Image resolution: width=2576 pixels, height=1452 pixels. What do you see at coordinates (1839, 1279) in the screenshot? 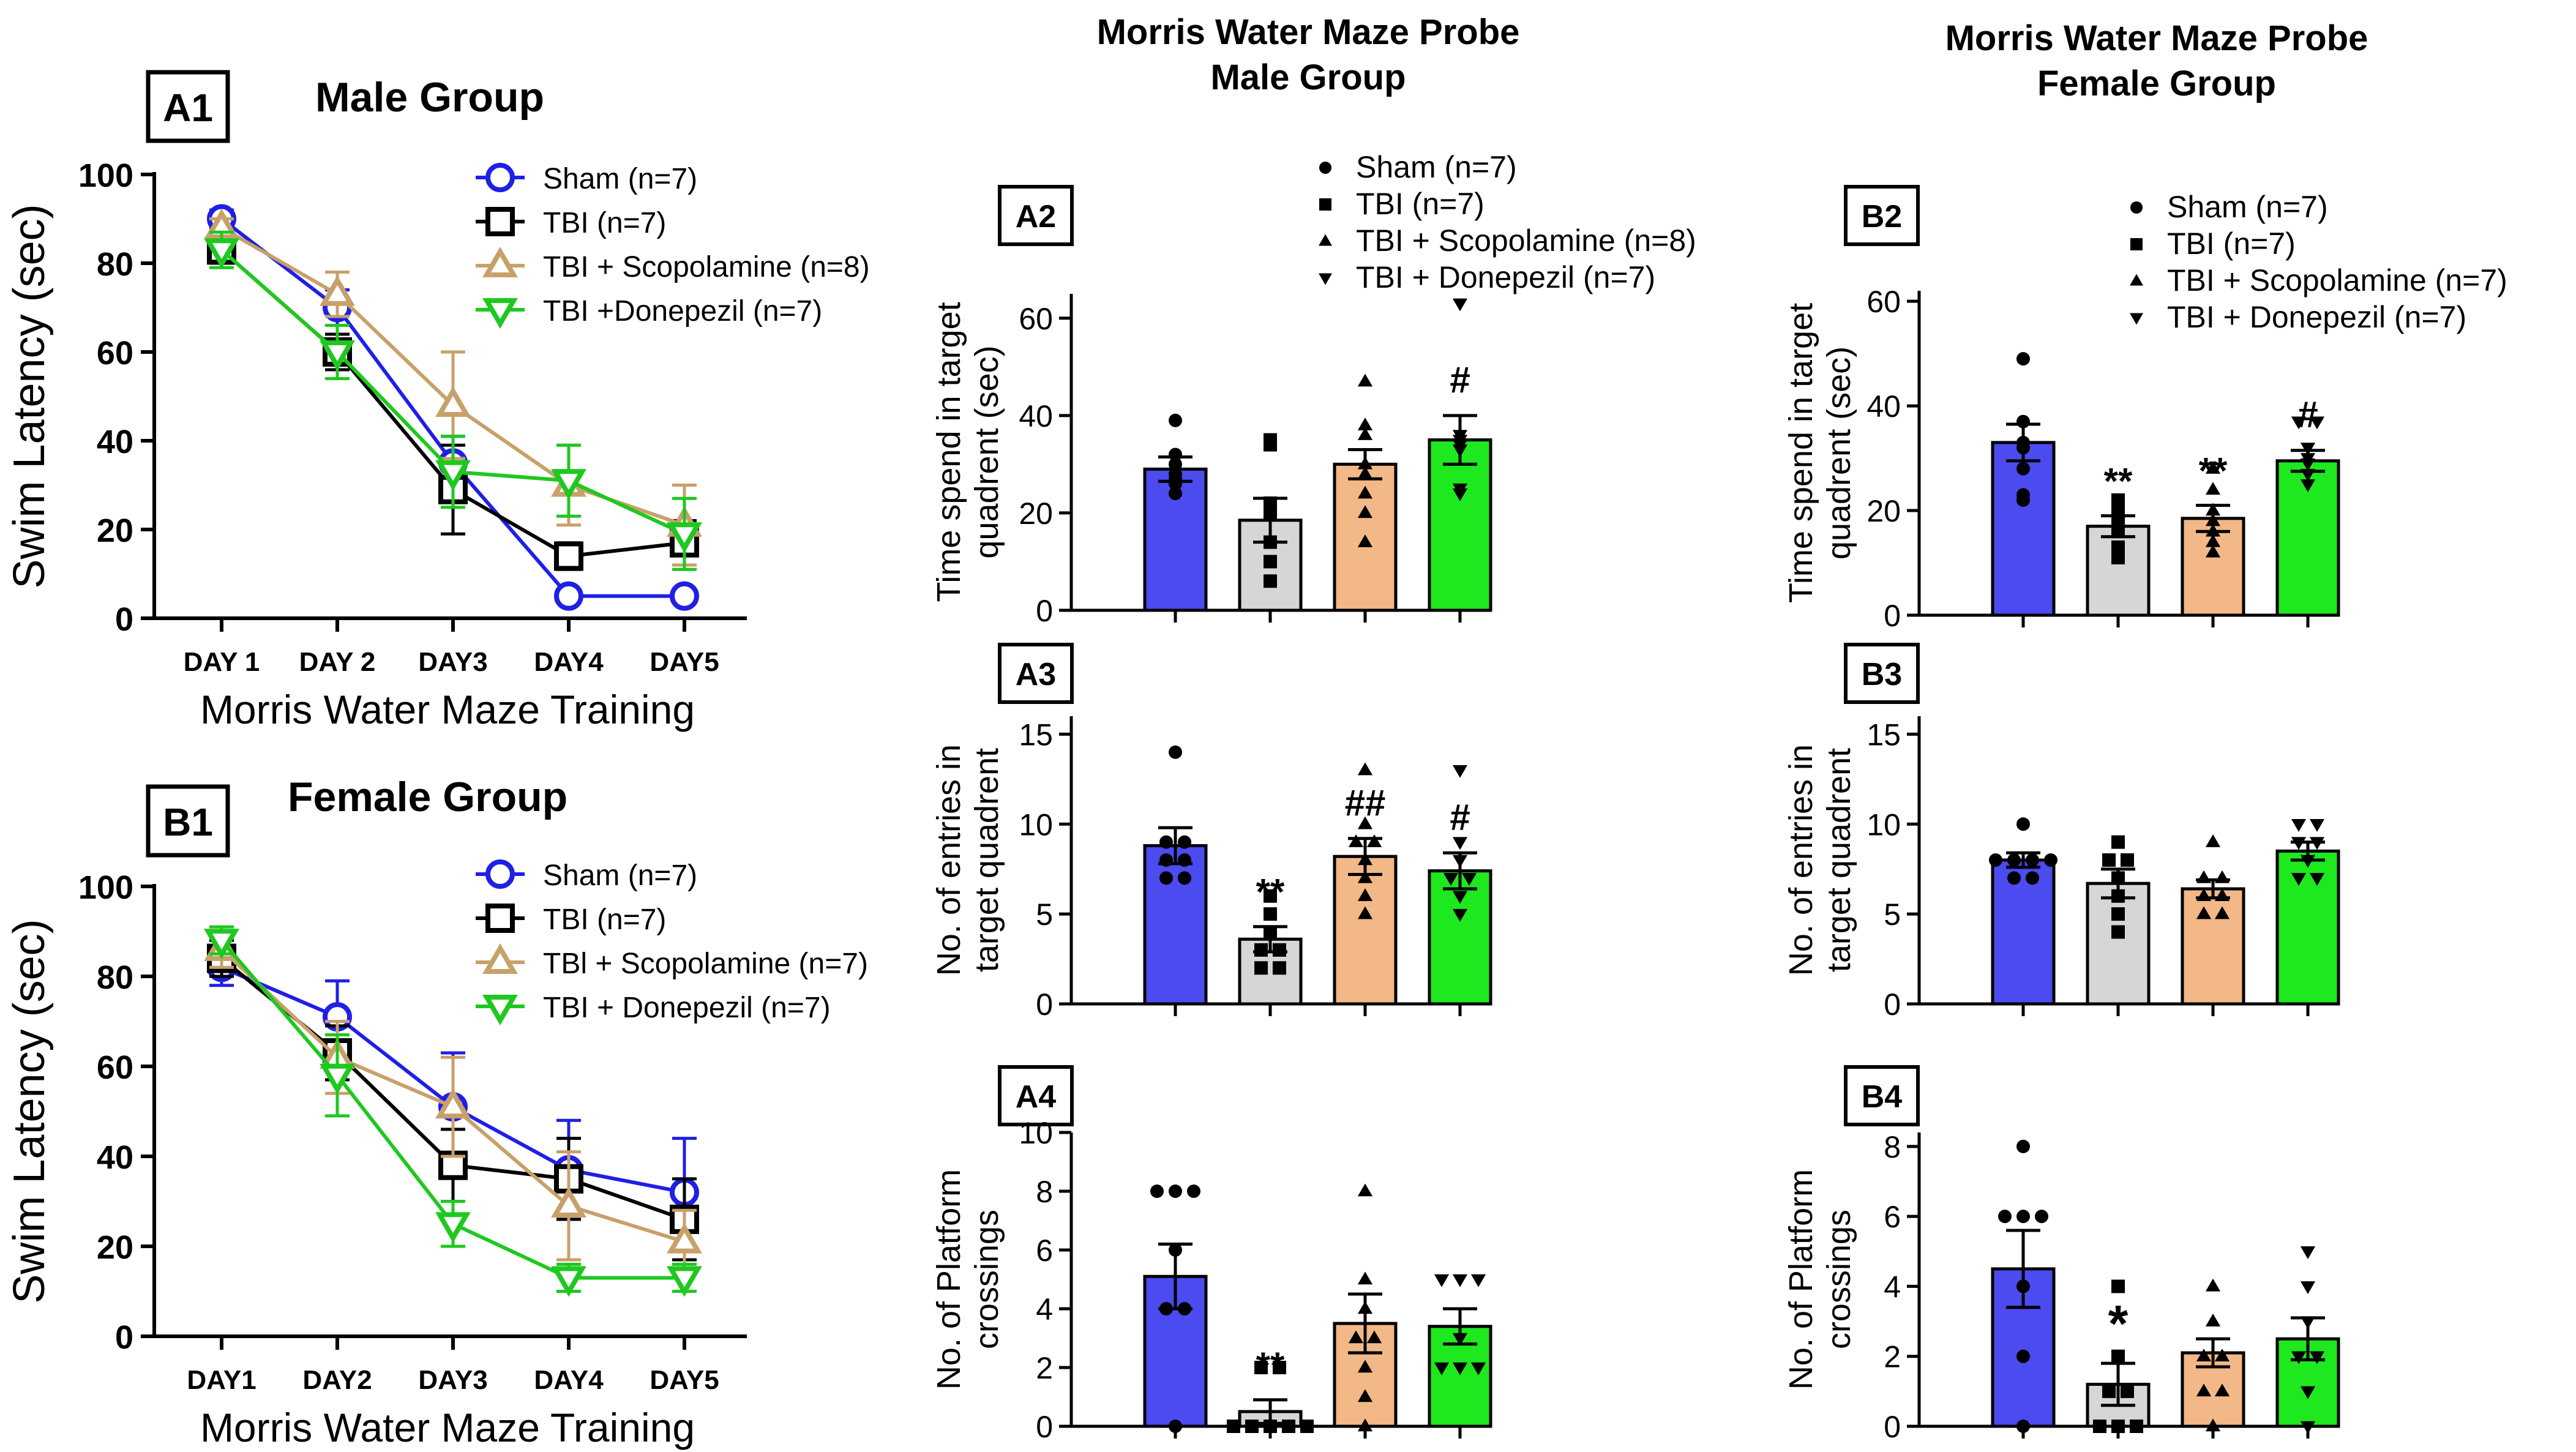
I see `y-axis-label-line2: crossings` at bounding box center [1839, 1279].